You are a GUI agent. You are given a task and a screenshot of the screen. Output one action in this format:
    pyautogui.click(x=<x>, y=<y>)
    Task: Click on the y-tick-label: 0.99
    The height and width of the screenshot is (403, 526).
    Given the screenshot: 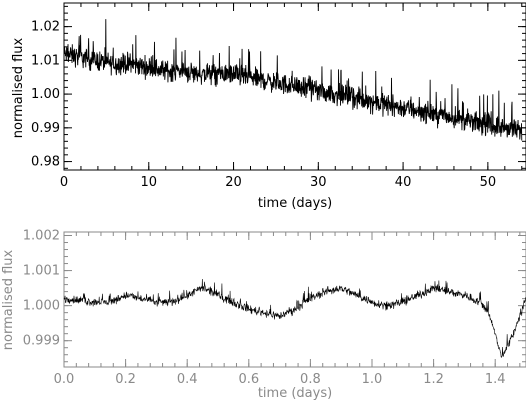 What is the action you would take?
    pyautogui.click(x=45, y=128)
    